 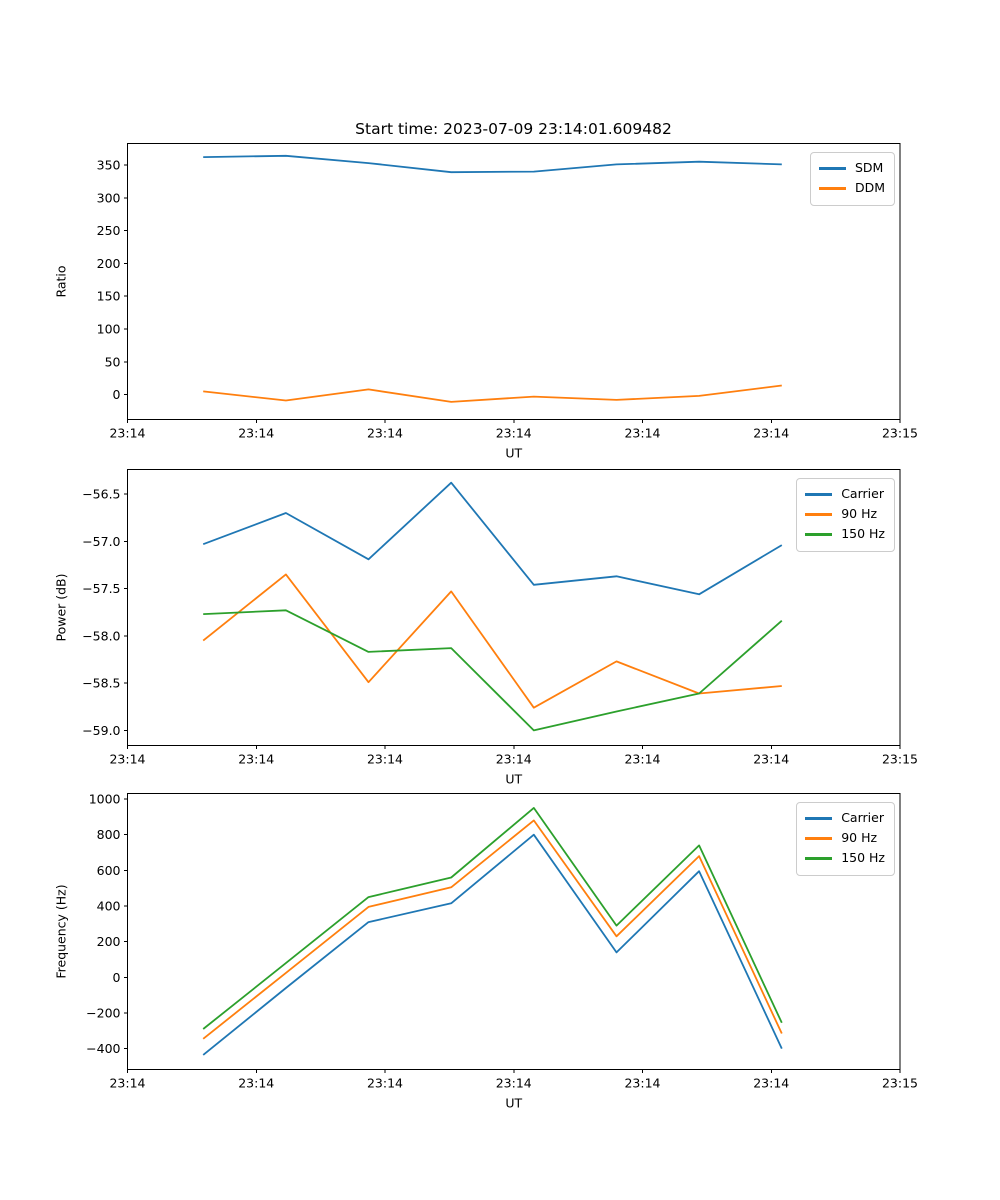 I want to click on y-axis-label: Ratio, so click(x=61, y=281).